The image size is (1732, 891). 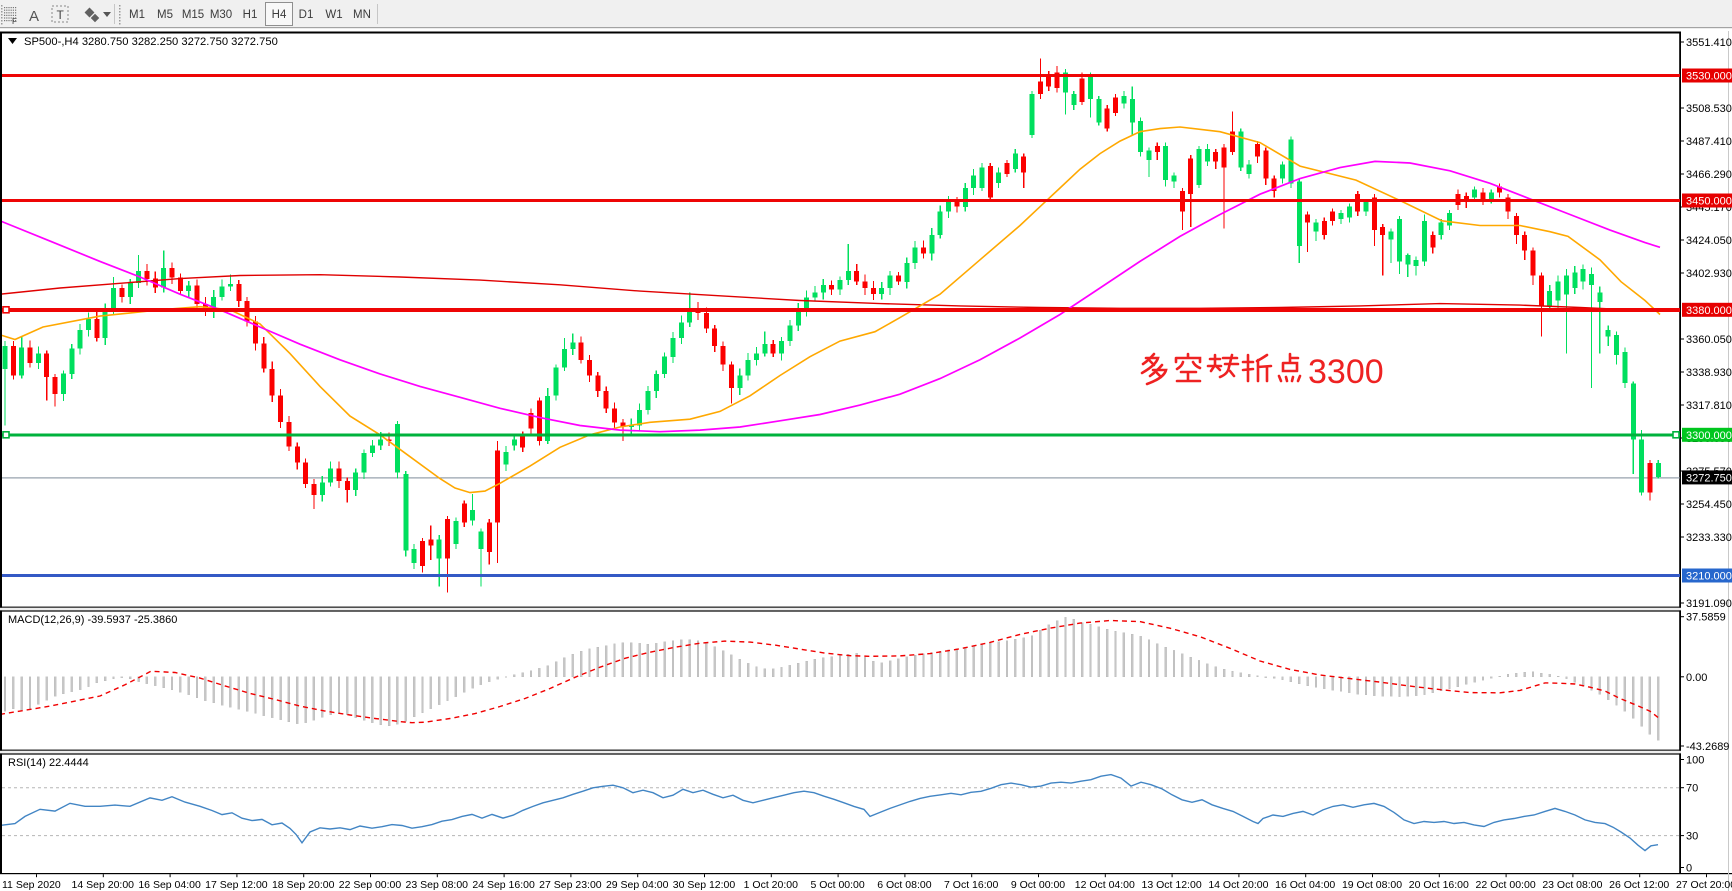 What do you see at coordinates (1709, 478) in the screenshot?
I see `svg-text: 3272.750` at bounding box center [1709, 478].